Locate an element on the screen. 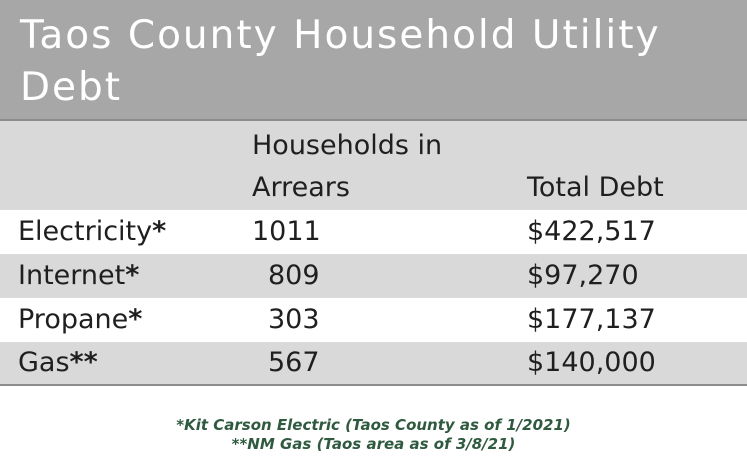 This screenshot has width=747, height=470. header-households-line2: Arrears is located at coordinates (301, 187).